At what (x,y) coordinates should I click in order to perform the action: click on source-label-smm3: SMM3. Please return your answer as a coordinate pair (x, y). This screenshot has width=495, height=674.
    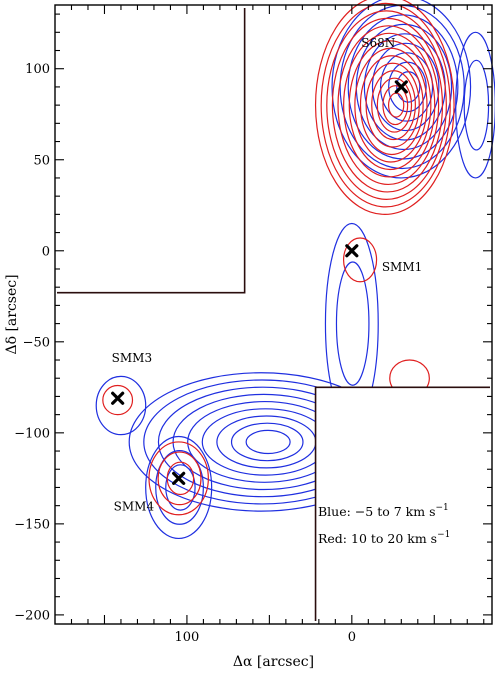
    Looking at the image, I should click on (132, 358).